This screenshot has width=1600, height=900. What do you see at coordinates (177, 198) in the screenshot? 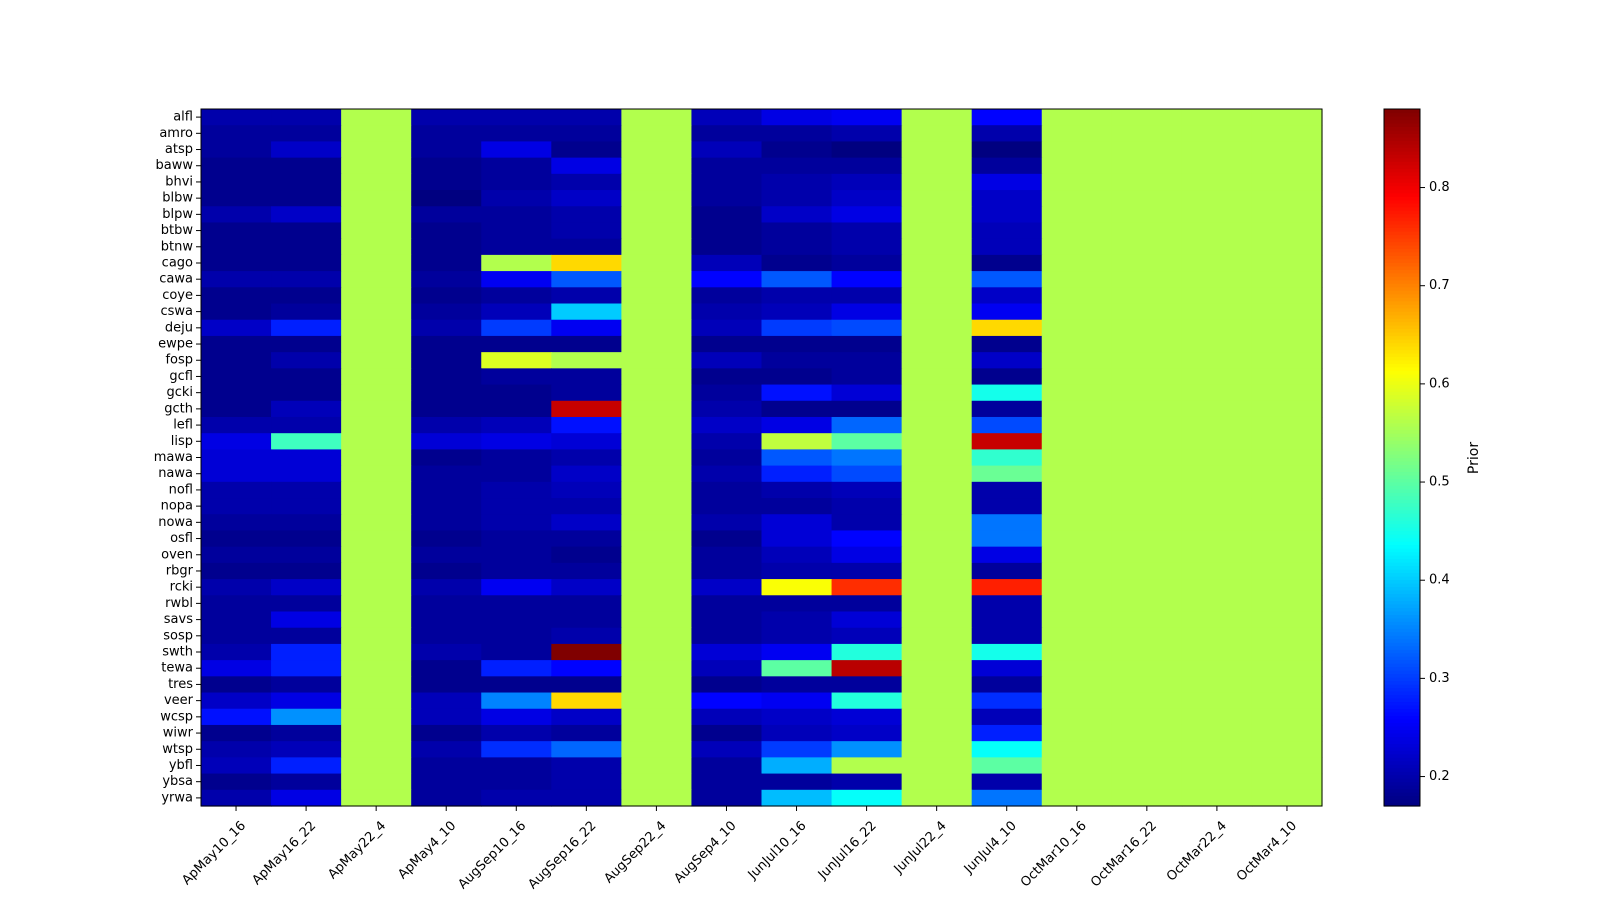
I see `y-tick-label: blbw` at bounding box center [177, 198].